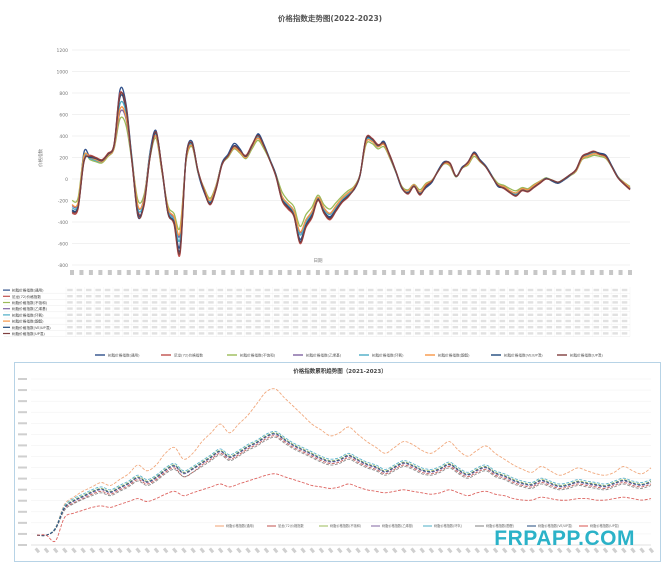 The height and width of the screenshot is (565, 661). Describe the element at coordinates (188, 355) in the screenshot. I see `legend-label-1: 尼龙(72)价格指数` at that location.